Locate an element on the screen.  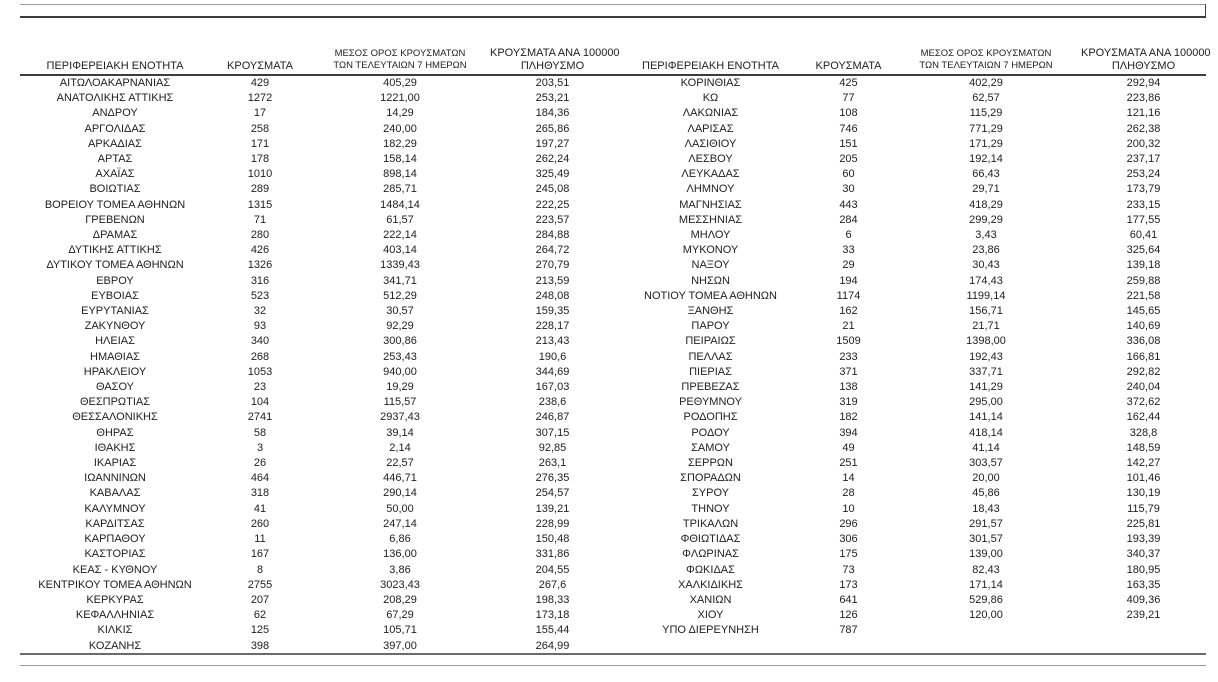
avg7-cell: 291,57 is located at coordinates (986, 523).